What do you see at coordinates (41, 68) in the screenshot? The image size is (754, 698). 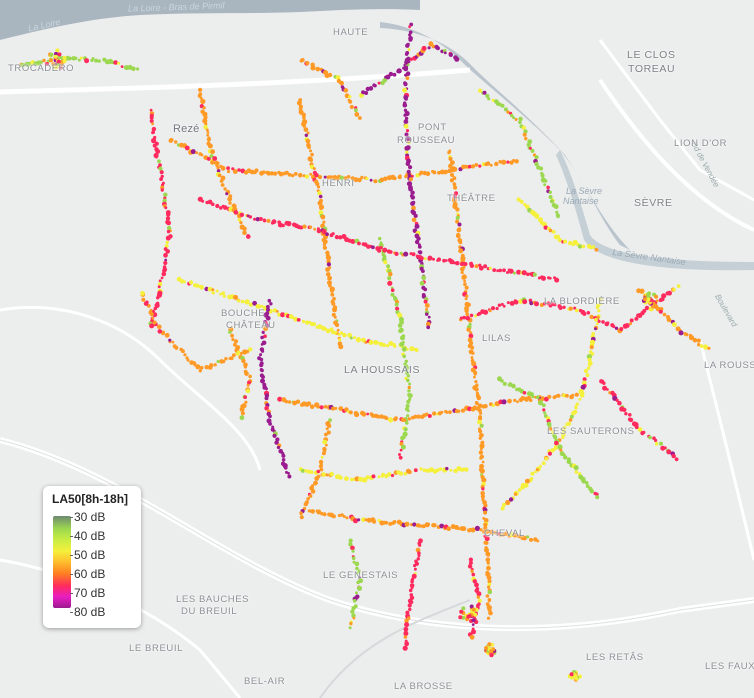 I see `place-trocadero: TROCADÉRO` at bounding box center [41, 68].